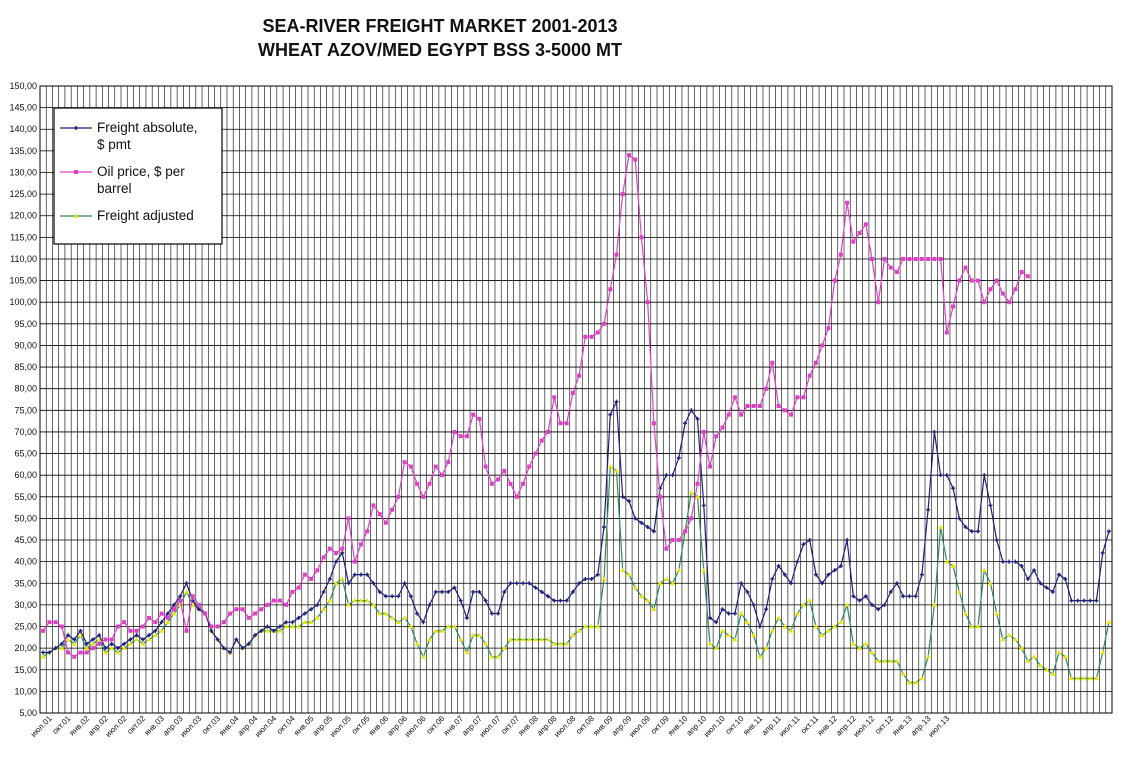 This screenshot has width=1126, height=766. Describe the element at coordinates (23, 281) in the screenshot. I see `y-tick-label: 105,00` at that location.